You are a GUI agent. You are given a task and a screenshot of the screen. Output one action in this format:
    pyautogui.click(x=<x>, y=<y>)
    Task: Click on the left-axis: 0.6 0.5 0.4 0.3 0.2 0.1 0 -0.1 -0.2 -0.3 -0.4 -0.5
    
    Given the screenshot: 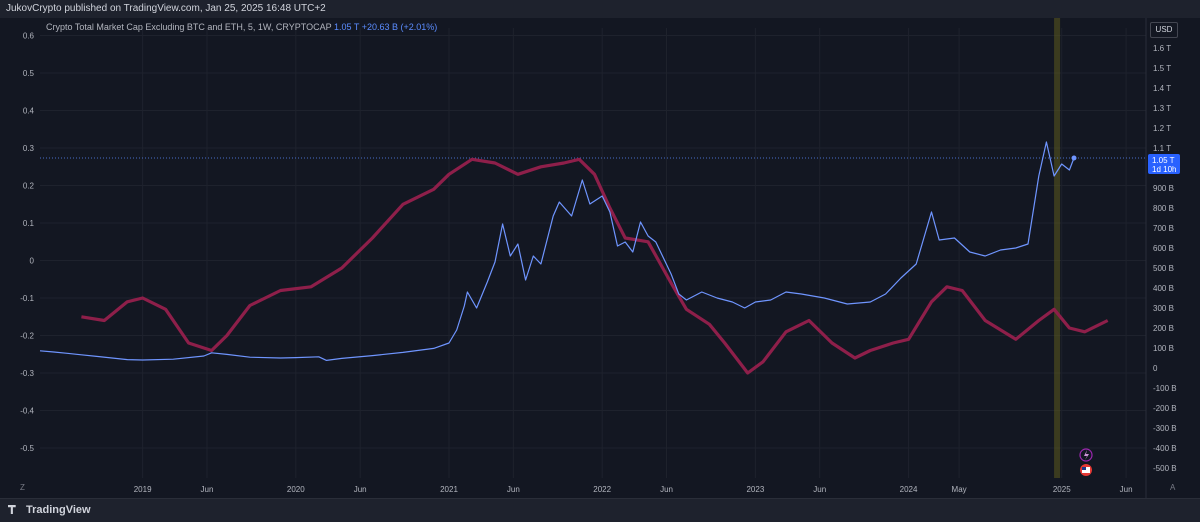 What is the action you would take?
    pyautogui.click(x=27, y=243)
    